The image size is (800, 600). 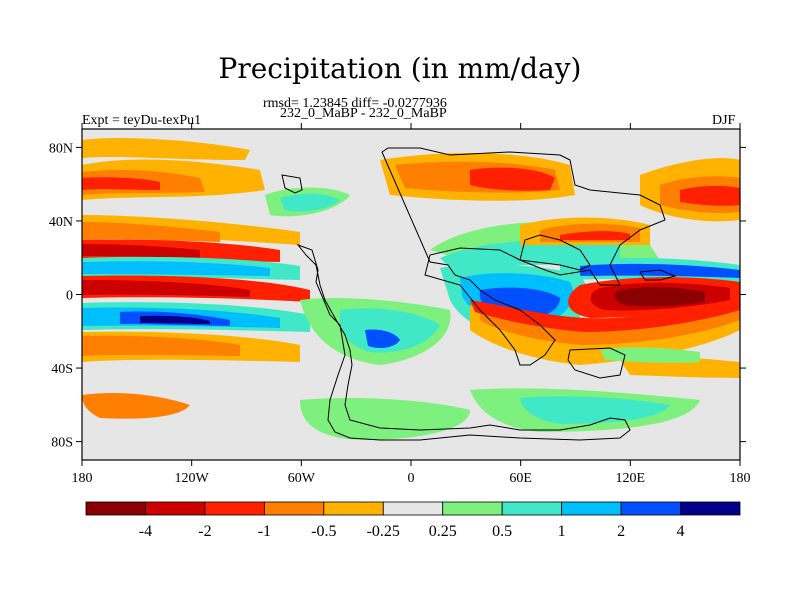 I want to click on season-label: DJF, so click(x=724, y=120).